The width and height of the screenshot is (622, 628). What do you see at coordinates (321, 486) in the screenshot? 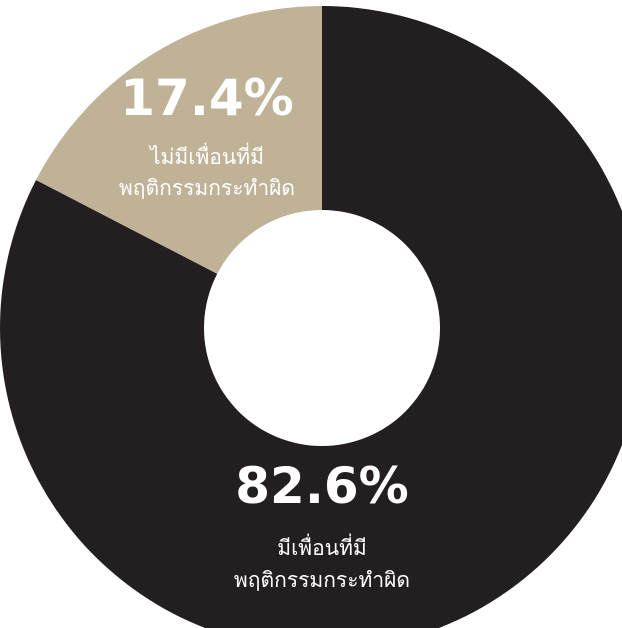
I see `slice-0-percent-label: 82.6%` at bounding box center [321, 486].